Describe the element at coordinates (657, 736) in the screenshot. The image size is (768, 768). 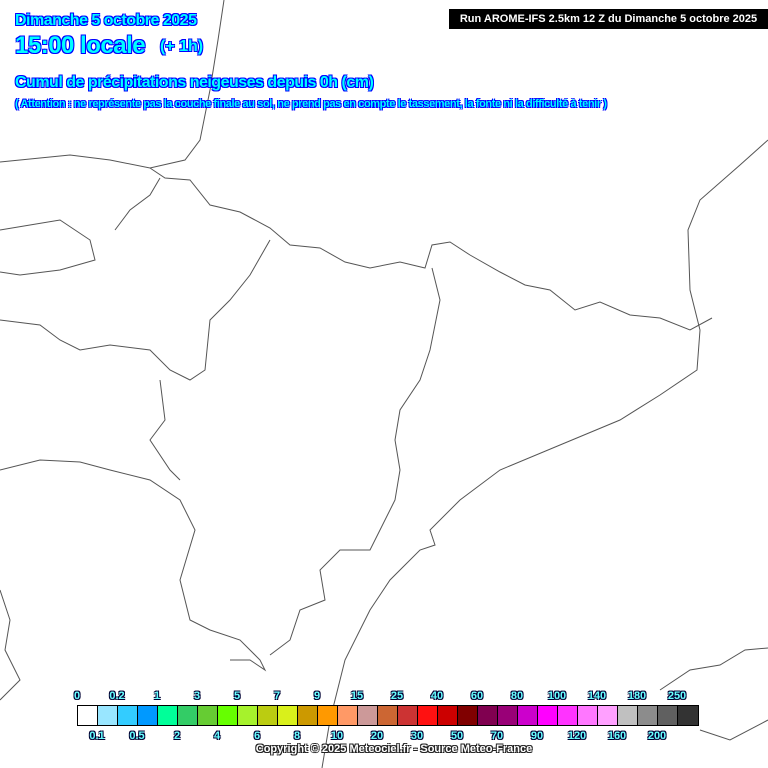
I see `legend-label: 200` at that location.